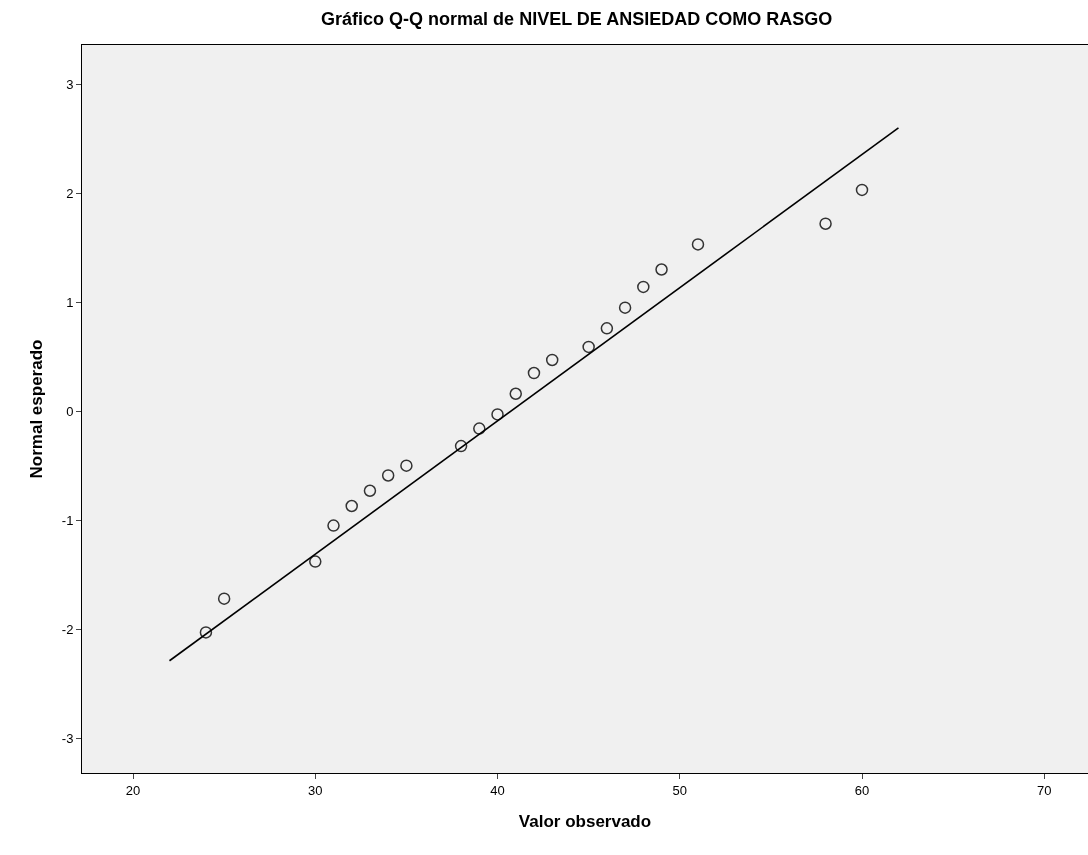 The image size is (1088, 855). Describe the element at coordinates (577, 19) in the screenshot. I see `chart-title: Gráfico Q-Q normal de NIVEL DE ANSIEDAD COMO RASGO` at that location.